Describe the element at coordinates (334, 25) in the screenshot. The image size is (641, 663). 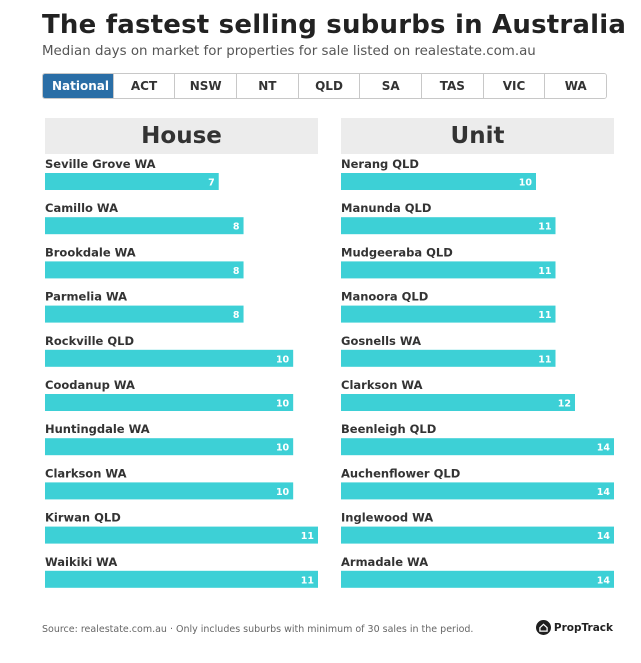
I see `page-title: The fastest selling suburbs in Australia` at that location.